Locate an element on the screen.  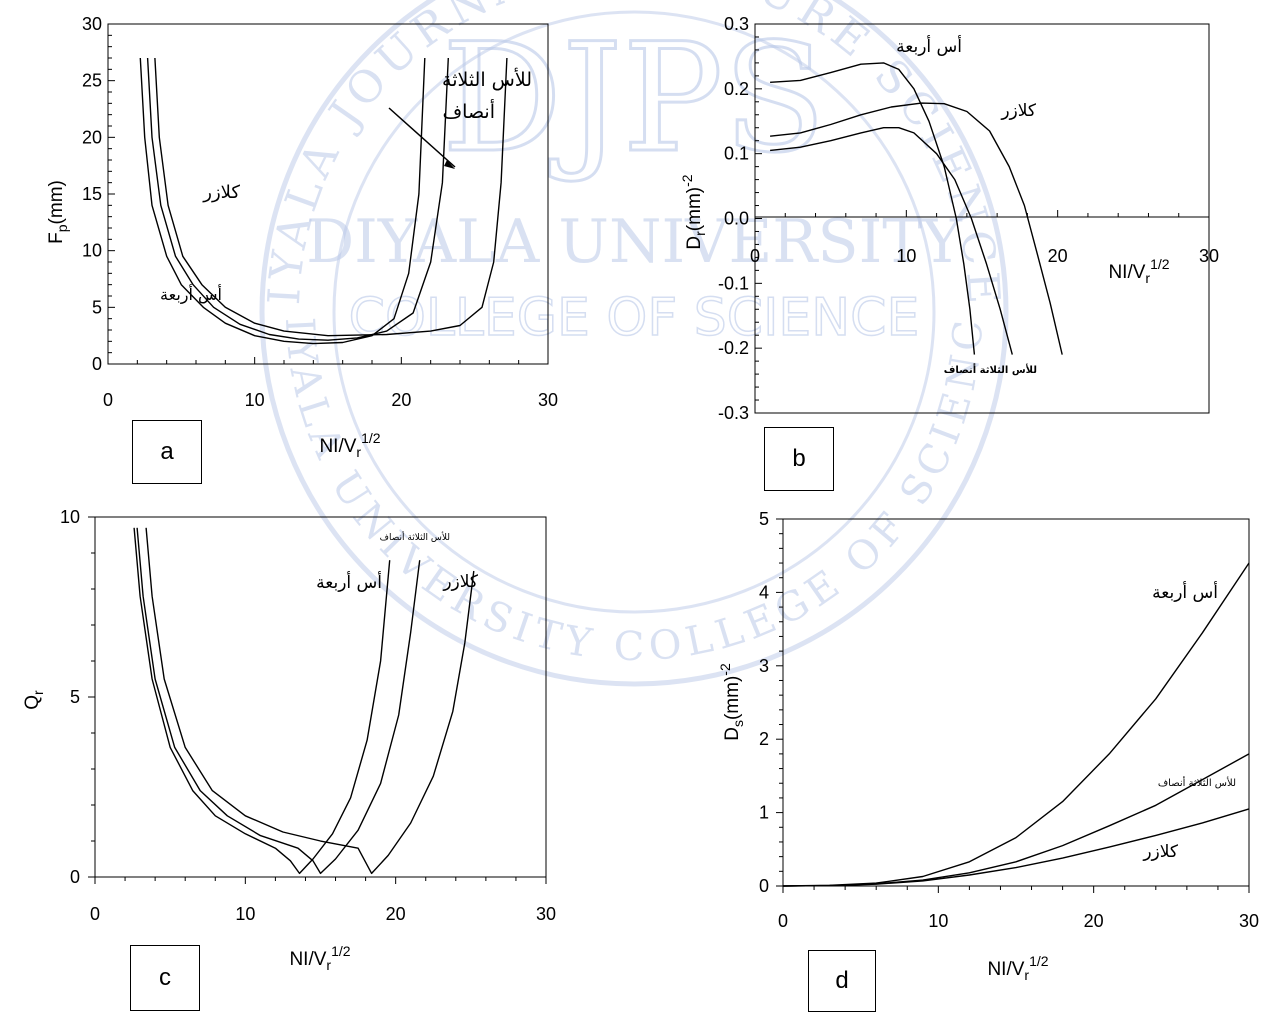
annotation-arrow-a is located at coordinates (422, 137).